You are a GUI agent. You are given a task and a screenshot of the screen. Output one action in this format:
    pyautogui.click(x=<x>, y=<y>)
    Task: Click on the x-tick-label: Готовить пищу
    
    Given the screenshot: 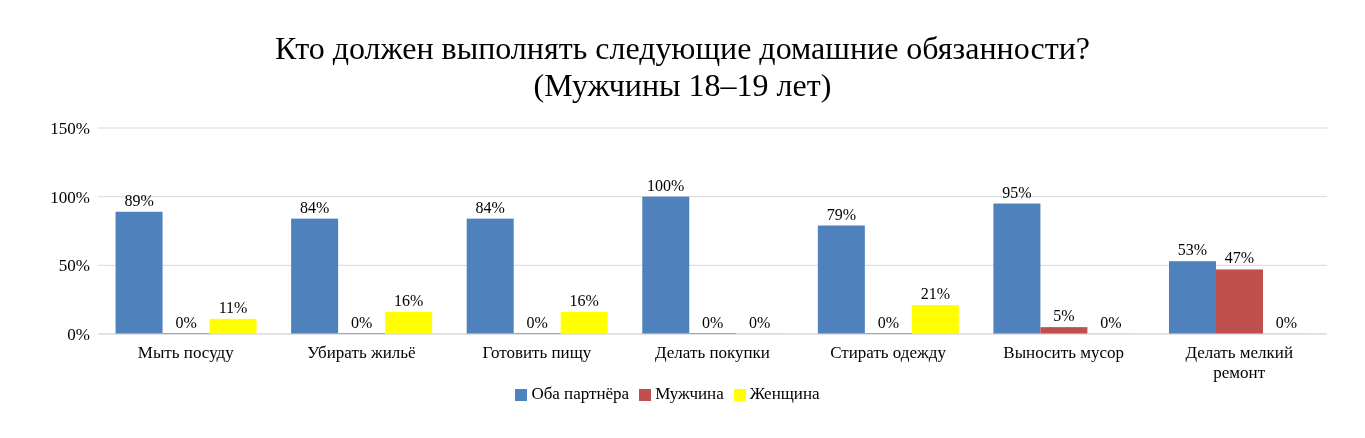 What is the action you would take?
    pyautogui.click(x=537, y=352)
    